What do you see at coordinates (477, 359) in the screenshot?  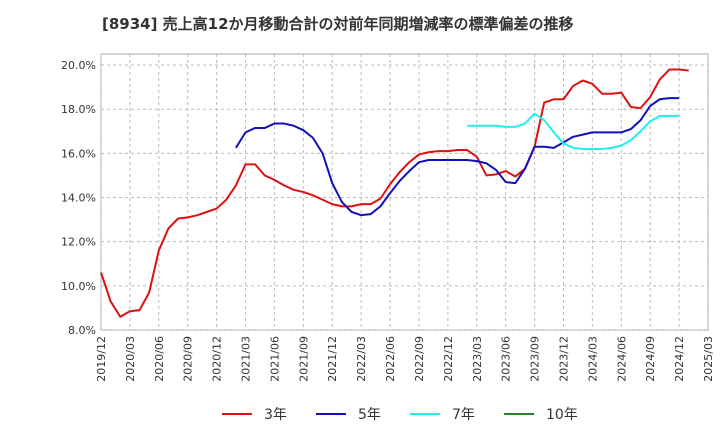 I see `x-tick-label: 2023/03` at bounding box center [477, 359].